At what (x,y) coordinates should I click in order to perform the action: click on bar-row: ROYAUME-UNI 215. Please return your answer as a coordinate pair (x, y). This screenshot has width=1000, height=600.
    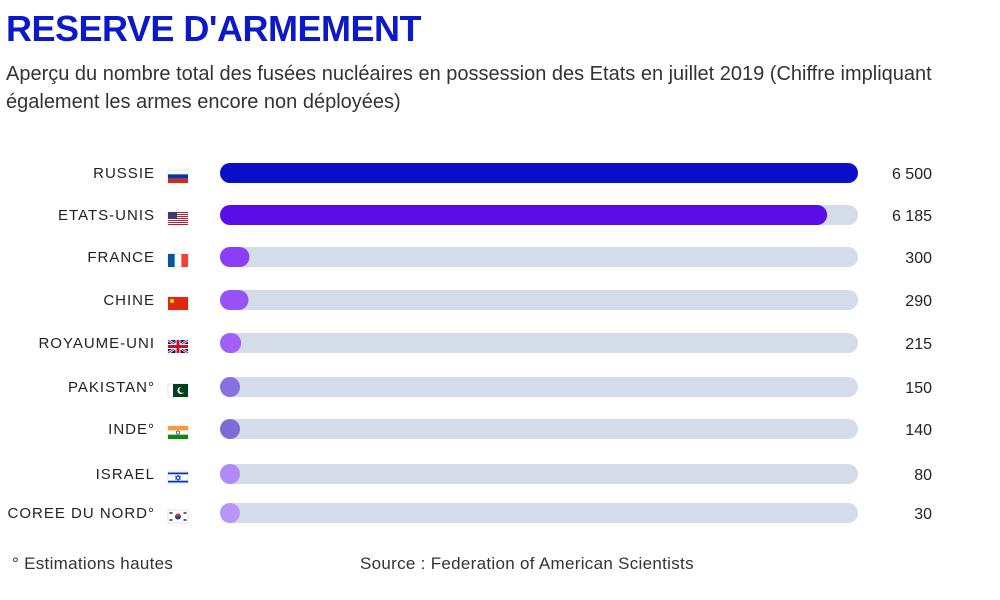
    Looking at the image, I should click on (485, 344).